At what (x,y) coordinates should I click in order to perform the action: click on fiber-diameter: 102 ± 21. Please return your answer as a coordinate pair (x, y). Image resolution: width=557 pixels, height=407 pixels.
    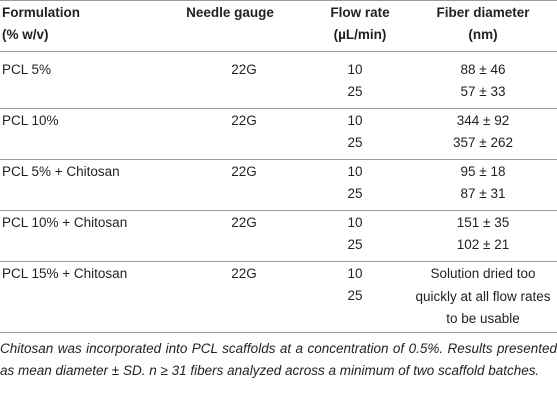
    Looking at the image, I should click on (483, 244).